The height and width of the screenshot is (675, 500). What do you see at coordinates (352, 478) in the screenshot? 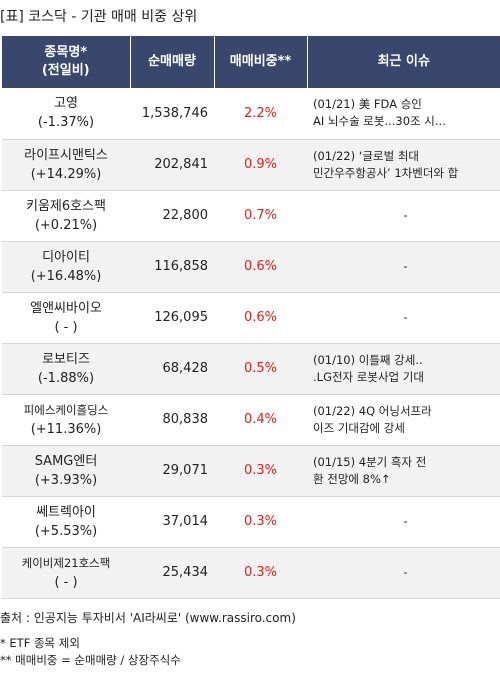
I see `issue-line-2: 환 전망에 8%↑` at bounding box center [352, 478].